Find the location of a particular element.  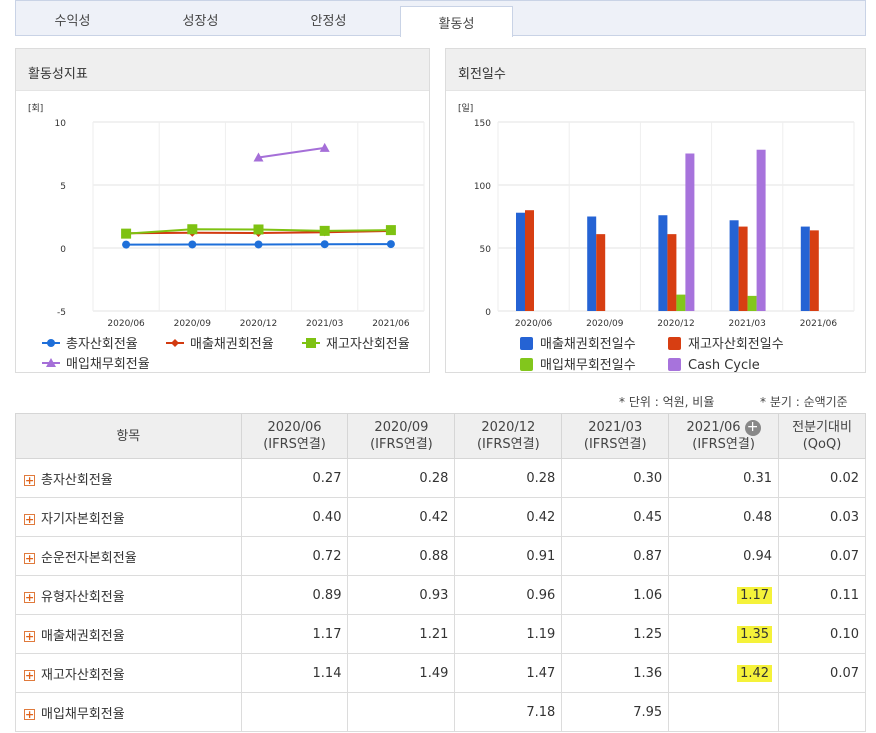

add-column-icon: + is located at coordinates (752, 427).